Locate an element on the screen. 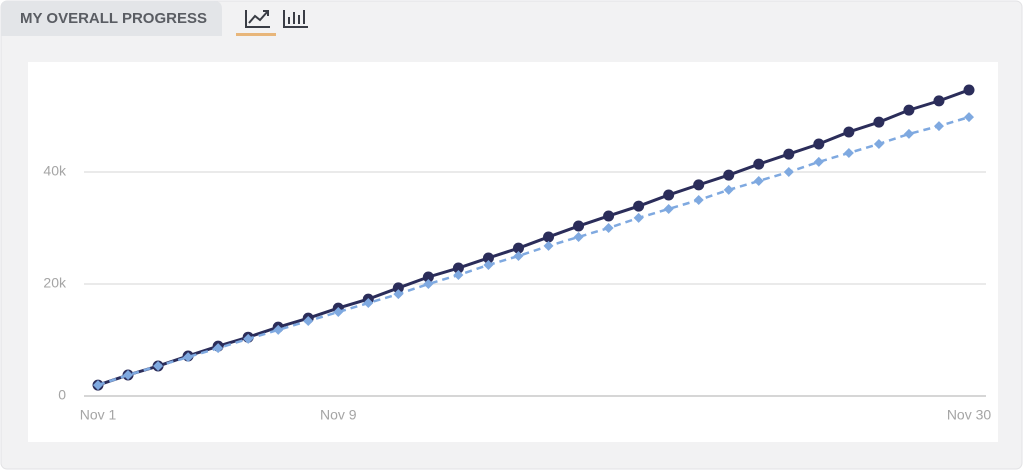 The image size is (1024, 476). bar-chart-icon is located at coordinates (295, 19).